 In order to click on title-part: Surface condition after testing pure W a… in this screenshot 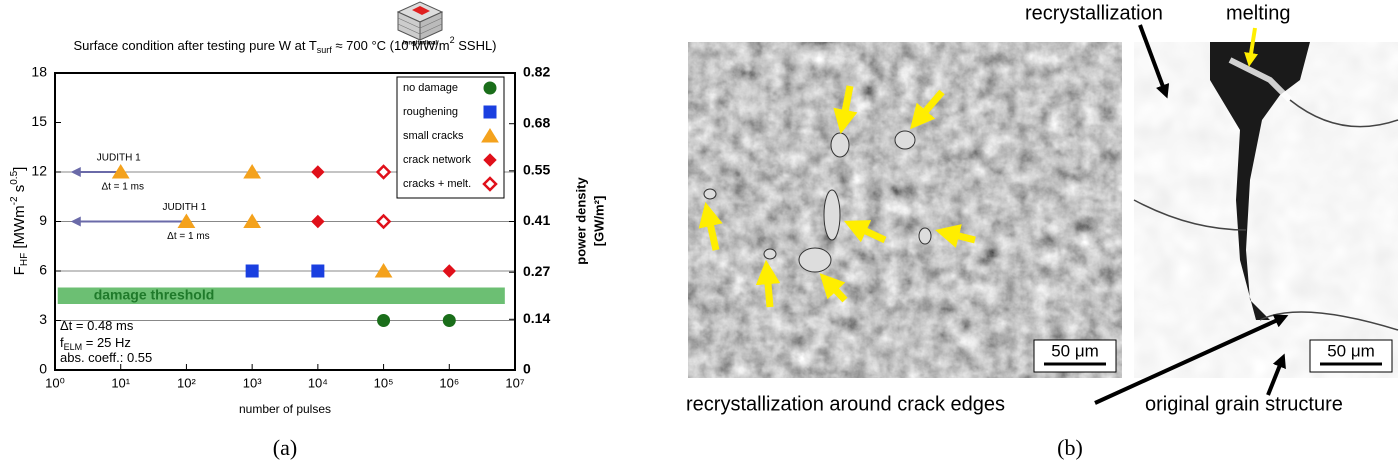, I will do `click(194, 45)`.